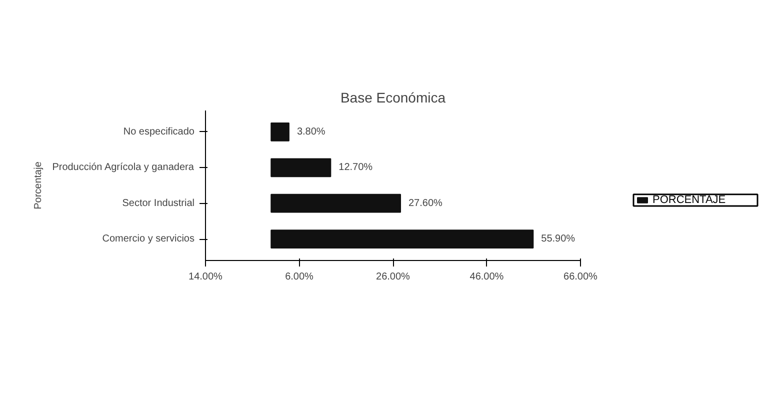 Image resolution: width=769 pixels, height=415 pixels. I want to click on y-tick-label: Comercio y servicios, so click(148, 239).